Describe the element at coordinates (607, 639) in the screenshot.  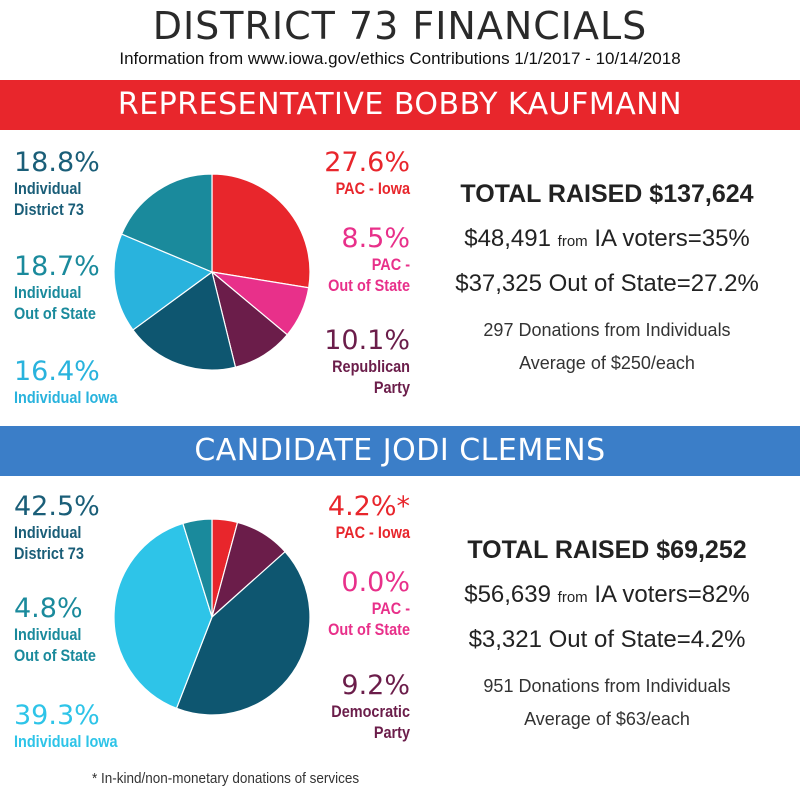
I see `out-of-state-clemens: $3,321 Out of State=4.2%` at that location.